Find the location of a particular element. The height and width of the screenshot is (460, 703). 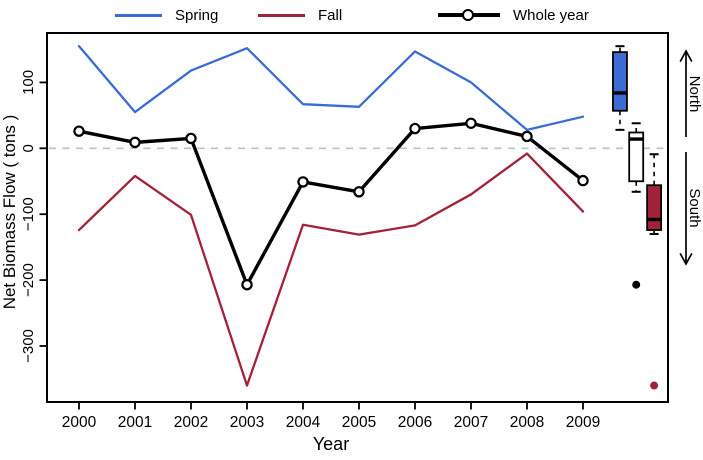

x-axis-tick-label: 2001 is located at coordinates (135, 422).